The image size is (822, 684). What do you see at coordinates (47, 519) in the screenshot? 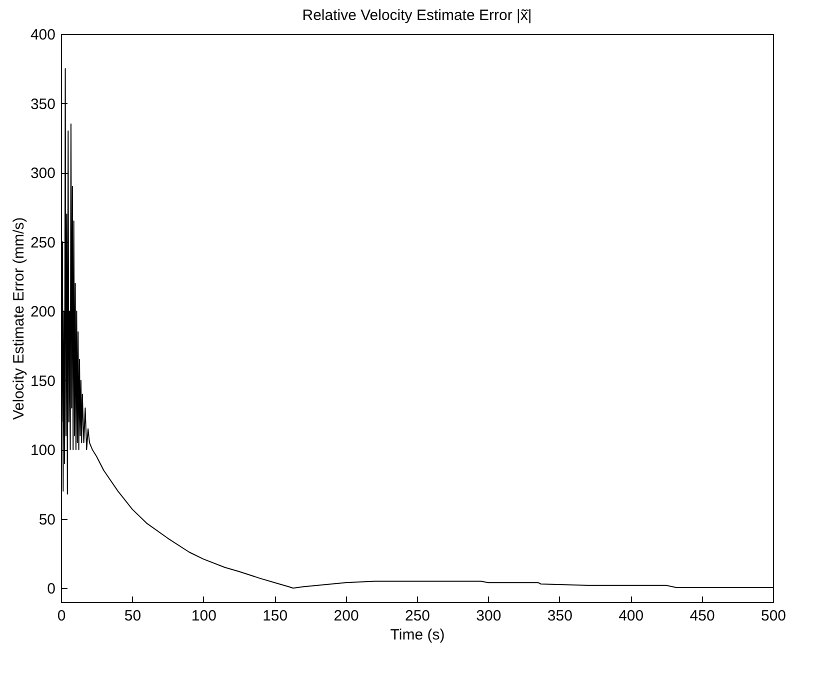
I see `y-tick-label: 50` at bounding box center [47, 519].